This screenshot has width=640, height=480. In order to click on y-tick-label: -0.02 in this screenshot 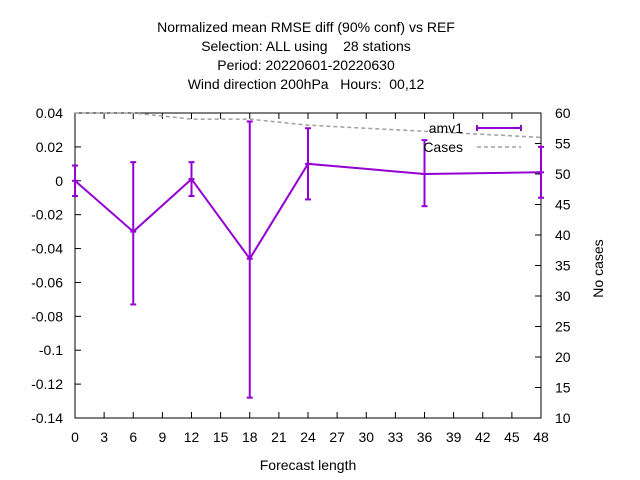, I will do `click(47, 215)`.